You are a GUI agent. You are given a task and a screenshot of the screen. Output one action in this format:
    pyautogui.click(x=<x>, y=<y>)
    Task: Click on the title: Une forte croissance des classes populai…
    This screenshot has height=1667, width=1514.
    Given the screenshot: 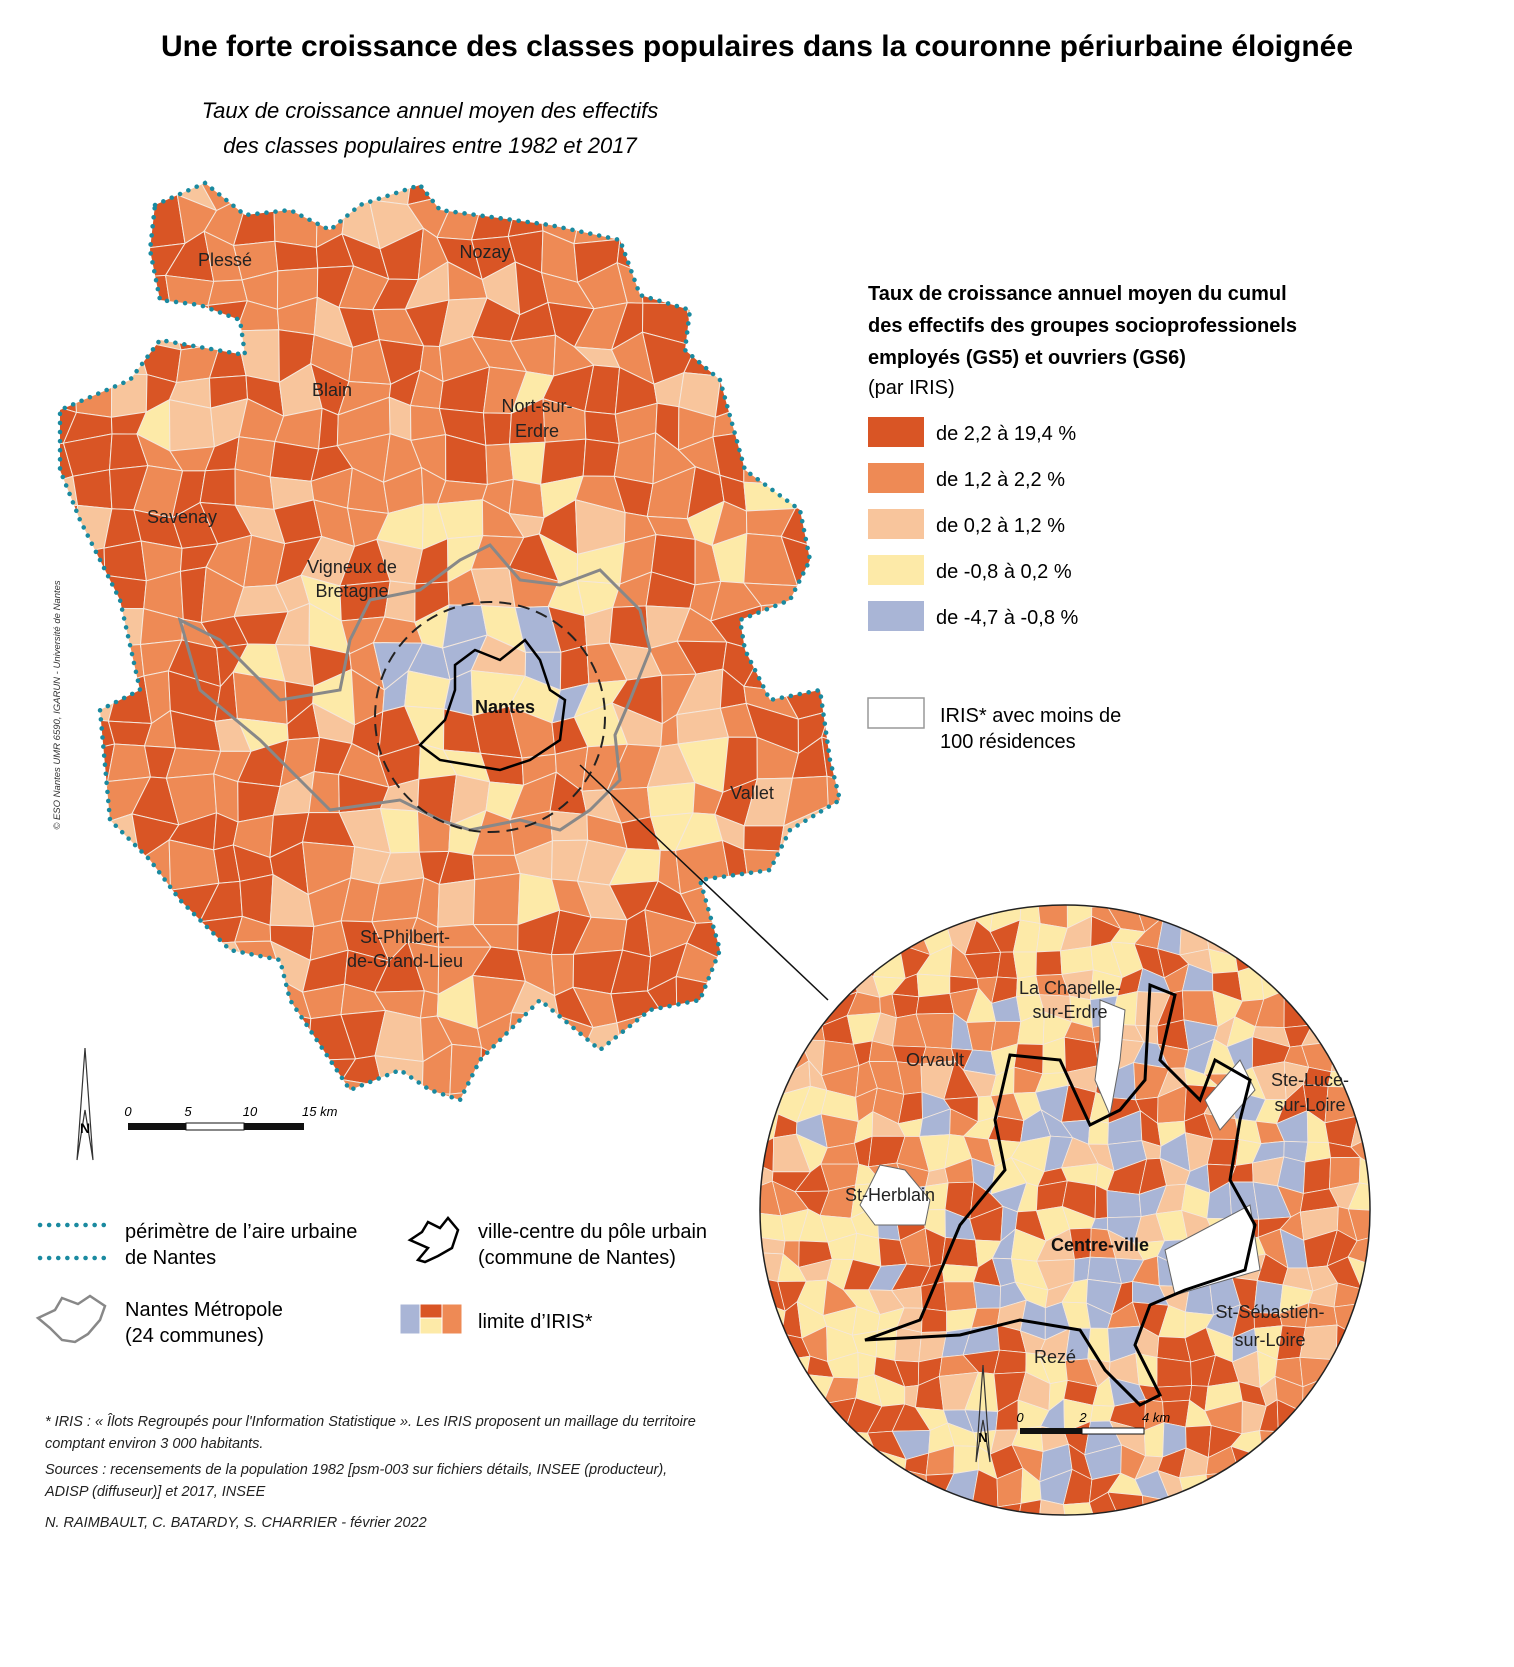 What is the action you would take?
    pyautogui.click(x=757, y=46)
    